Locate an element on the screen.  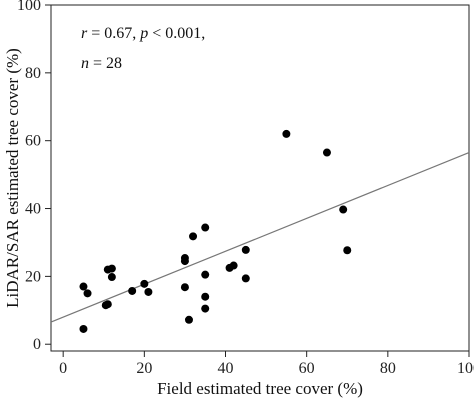
y-tick-label: 60 is located at coordinates (33, 141).